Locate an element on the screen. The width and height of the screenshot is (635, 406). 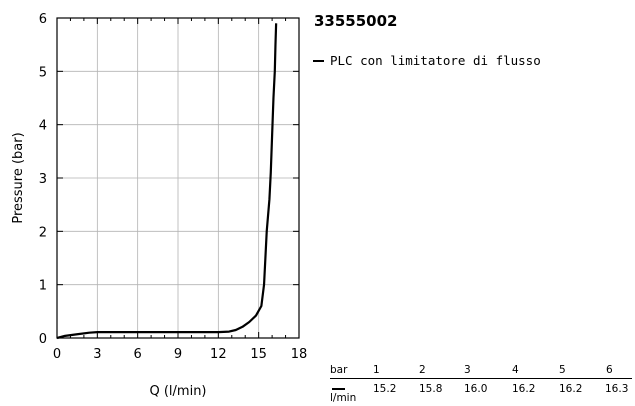
x-tick-label: 9 is located at coordinates (178, 354).